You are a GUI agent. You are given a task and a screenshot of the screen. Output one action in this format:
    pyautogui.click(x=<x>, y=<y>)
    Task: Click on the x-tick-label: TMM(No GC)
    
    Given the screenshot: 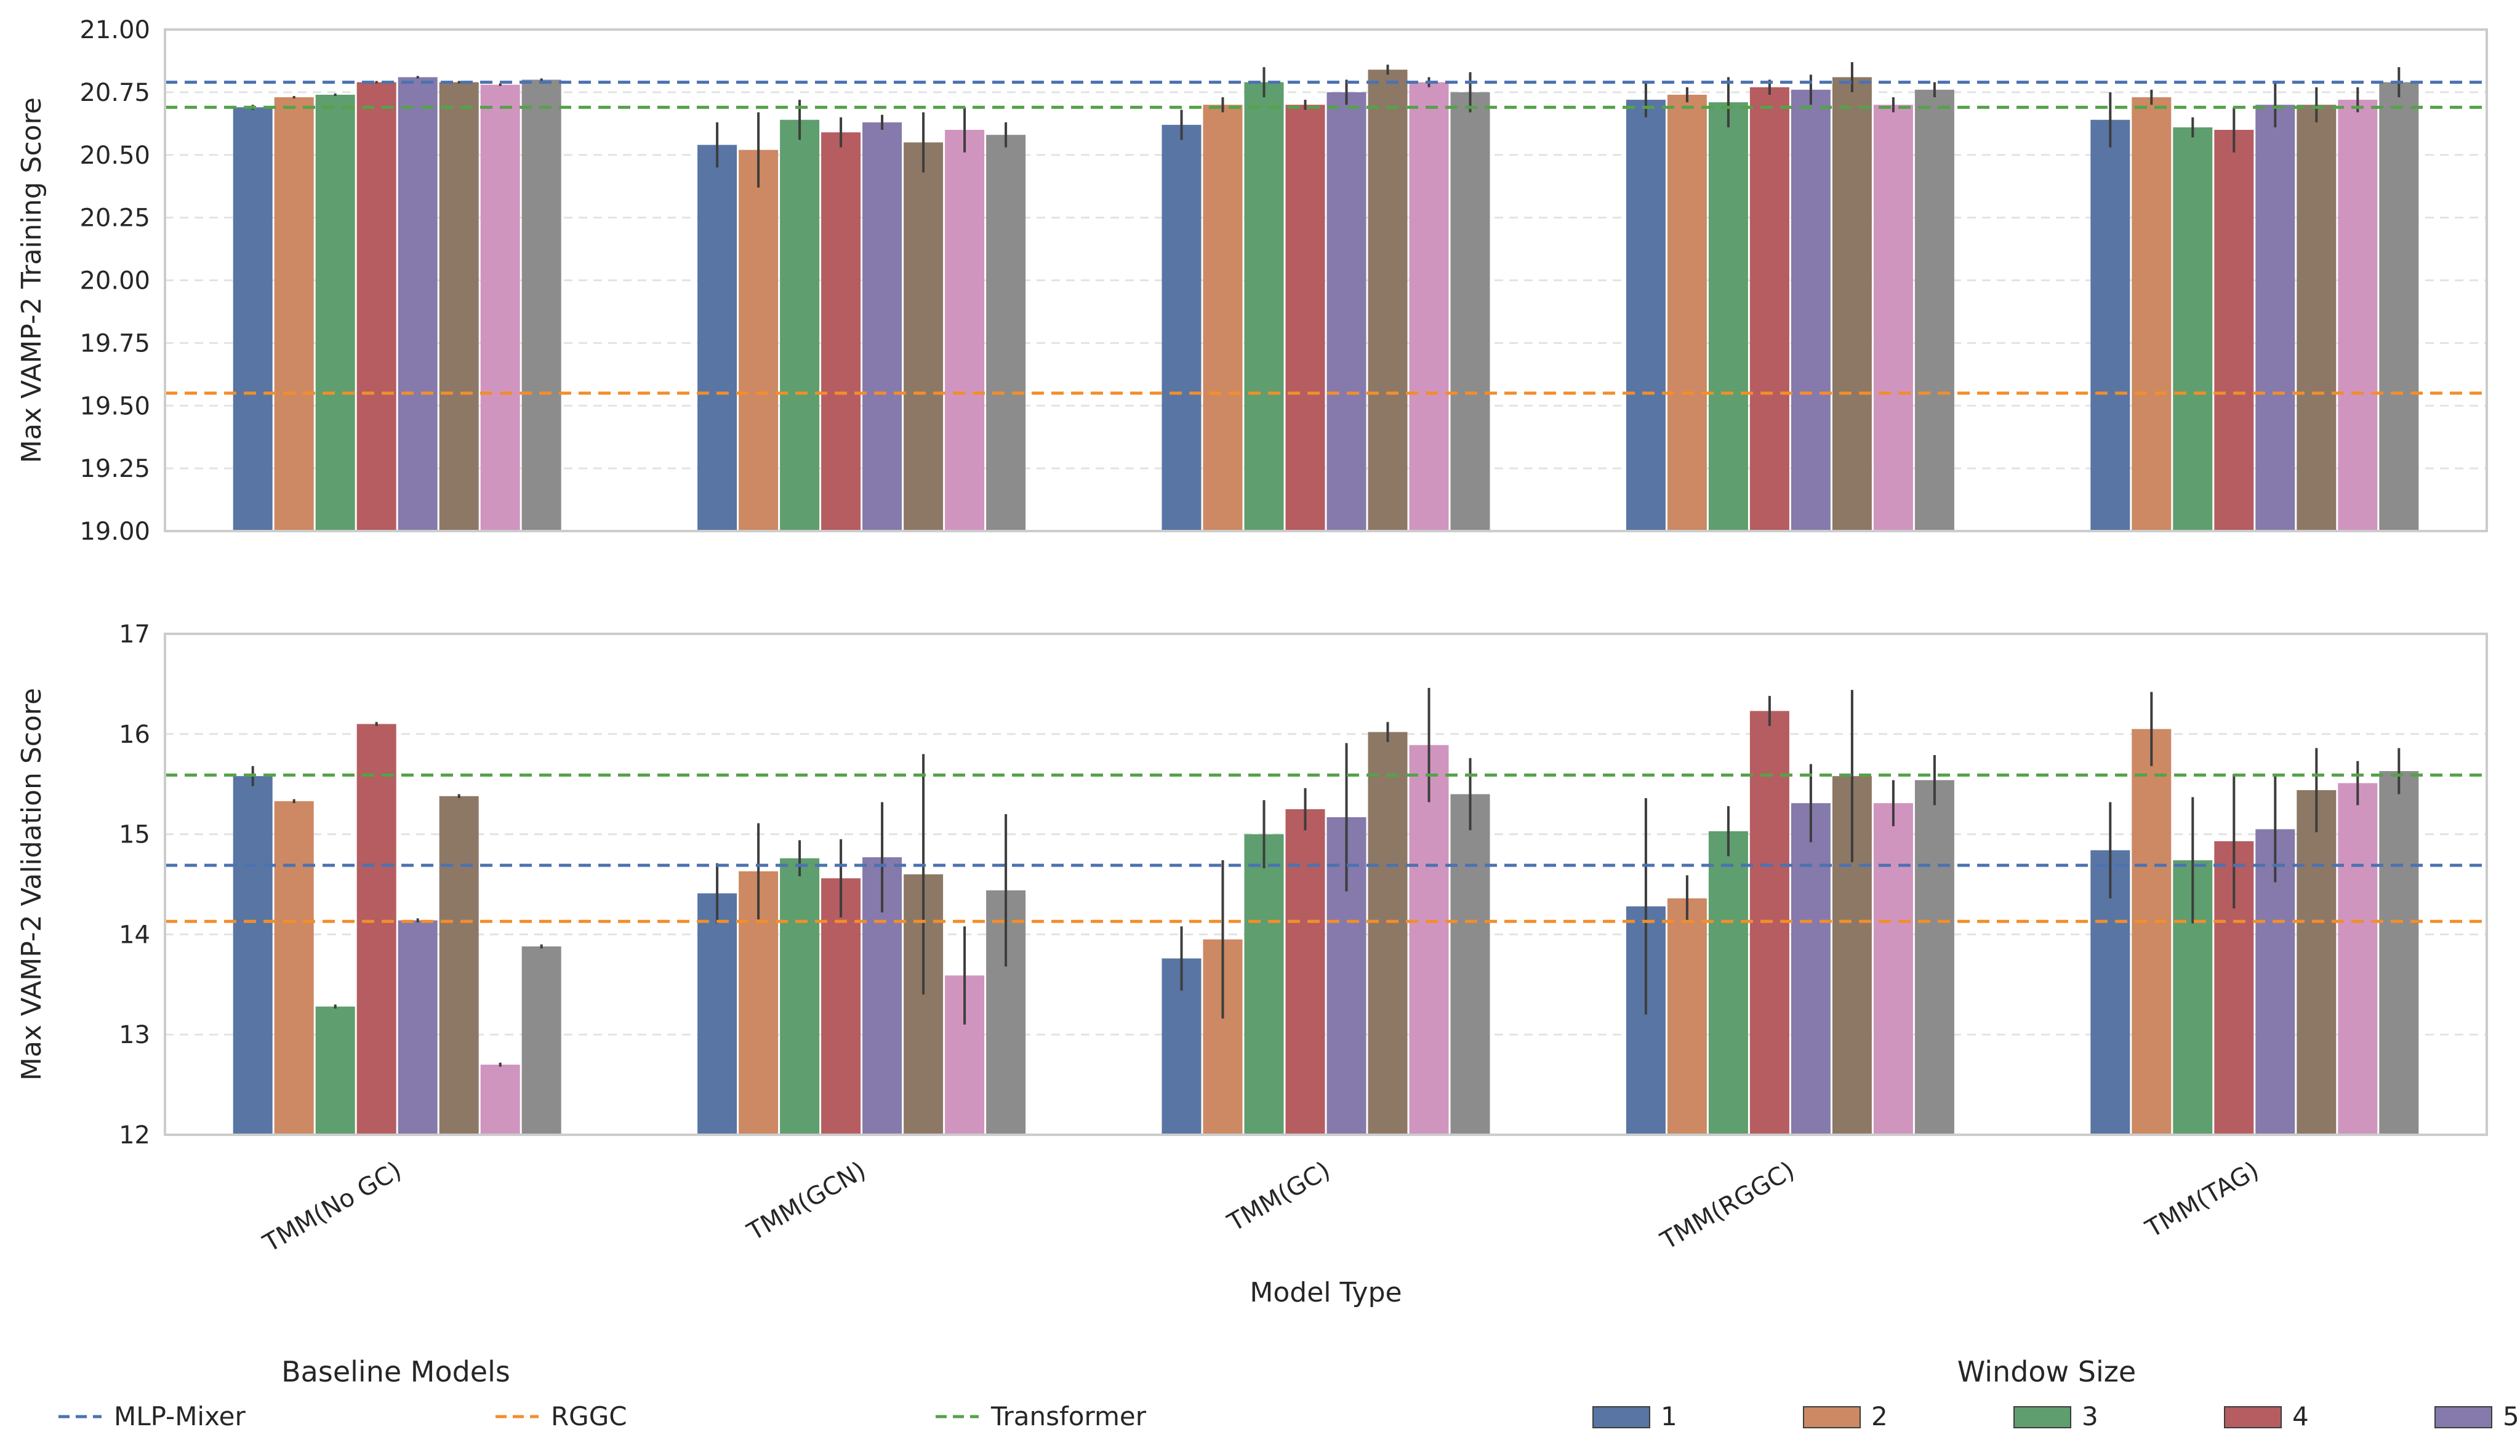 What is the action you would take?
    pyautogui.click(x=332, y=1207)
    